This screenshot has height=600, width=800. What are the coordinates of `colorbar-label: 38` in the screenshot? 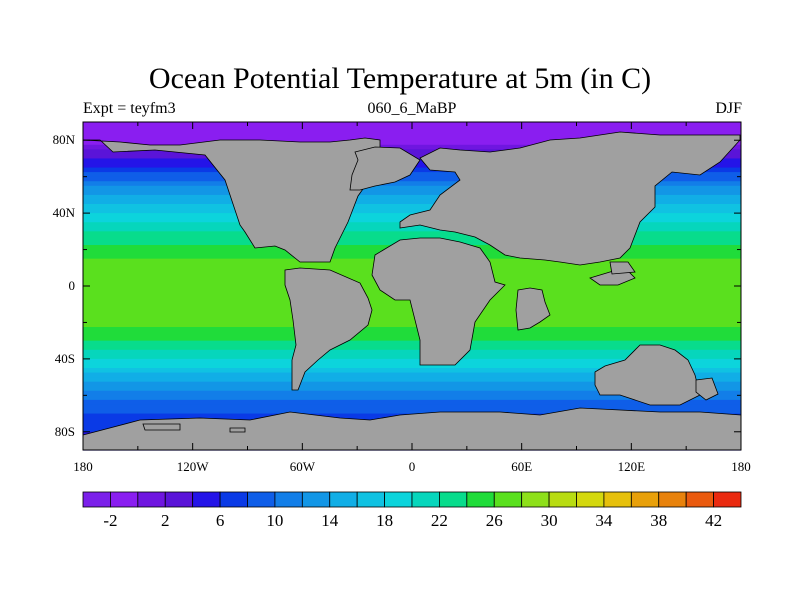 It's located at (658, 520).